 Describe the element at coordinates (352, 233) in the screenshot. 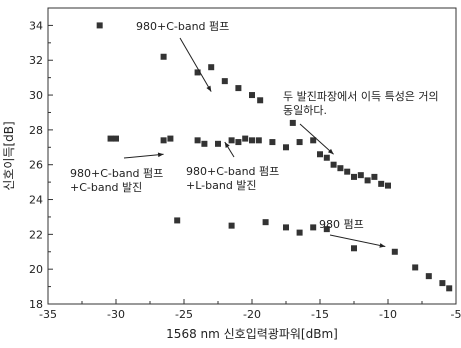

I see `annotation: 980 펌프` at that location.